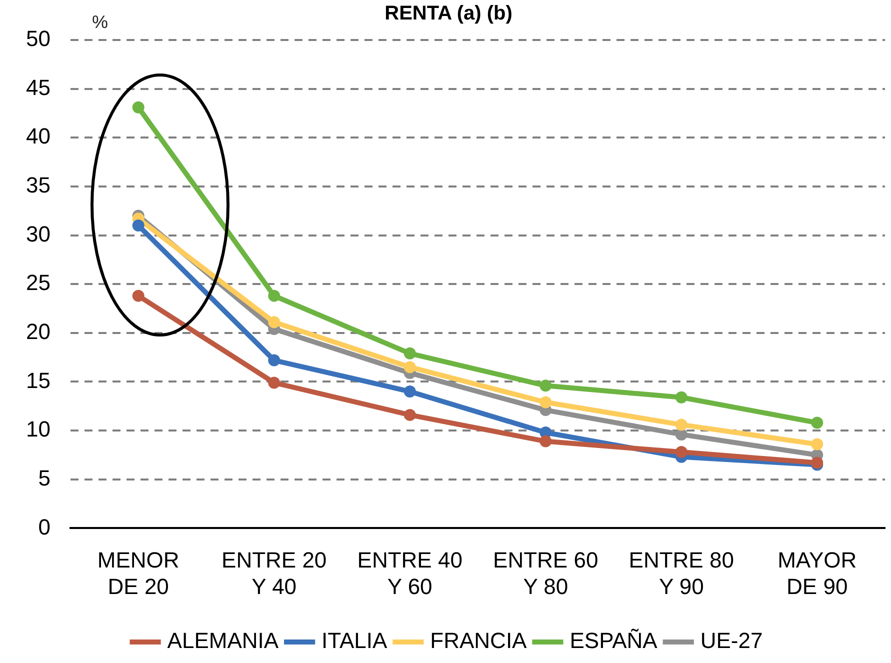 The height and width of the screenshot is (663, 891). Describe the element at coordinates (44, 527) in the screenshot. I see `y-tick-label: 0` at that location.